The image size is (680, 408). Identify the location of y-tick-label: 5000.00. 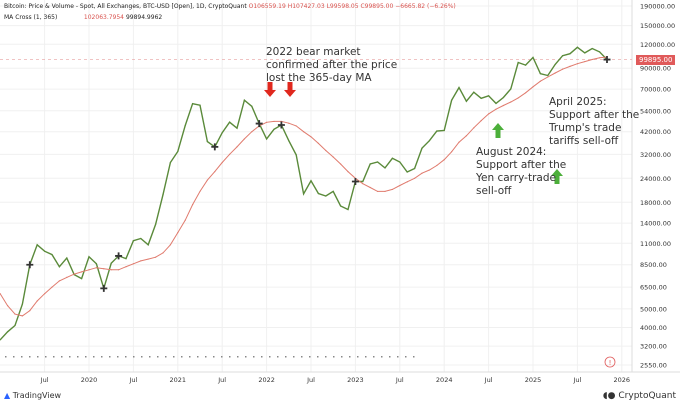
(653, 309).